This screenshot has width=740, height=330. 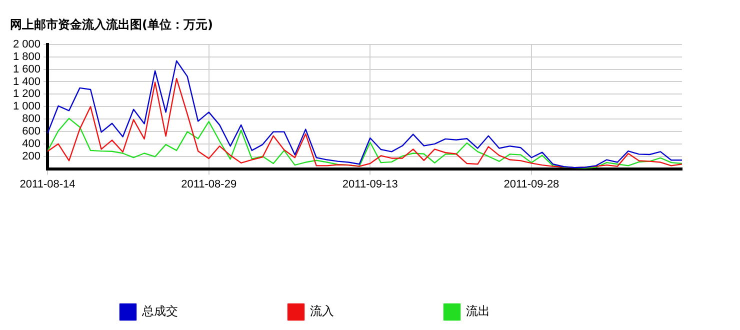 What do you see at coordinates (26, 56) in the screenshot?
I see `y-tick-label: 1 800` at bounding box center [26, 56].